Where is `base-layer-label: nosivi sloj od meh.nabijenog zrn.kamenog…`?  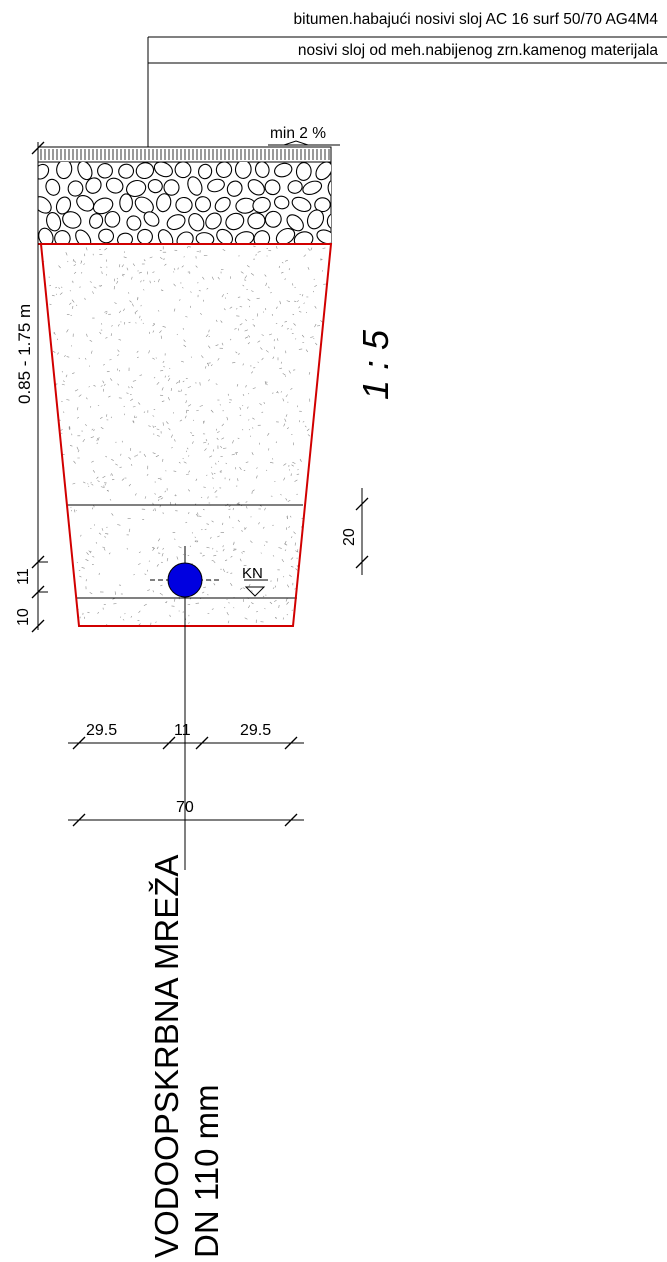 base-layer-label: nosivi sloj od meh.nabijenog zrn.kamenog… is located at coordinates (478, 50).